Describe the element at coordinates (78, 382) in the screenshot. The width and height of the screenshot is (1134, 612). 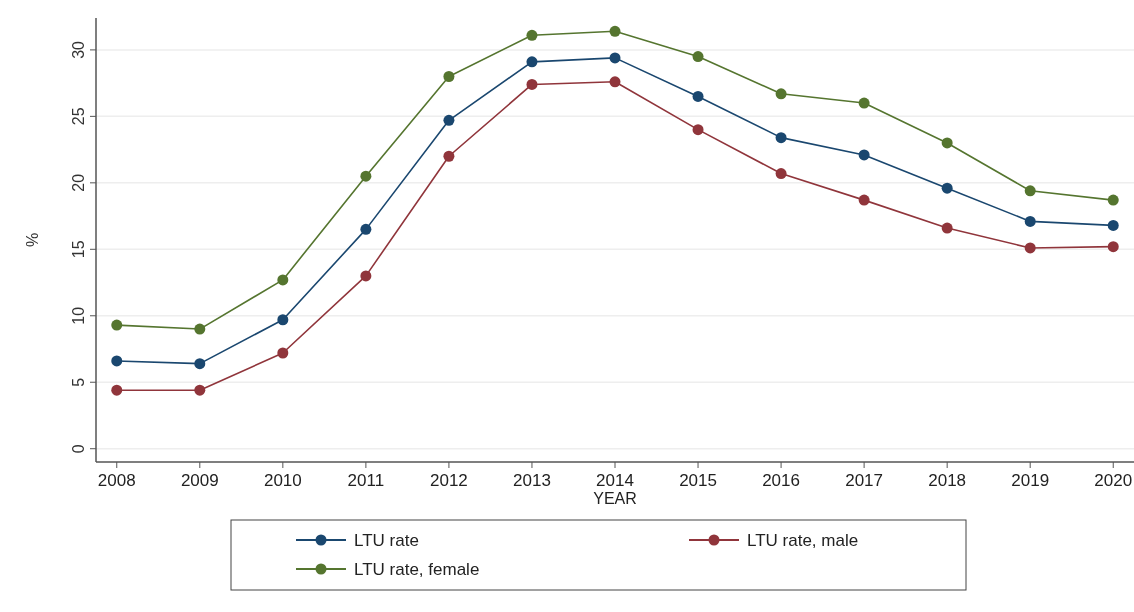
I see `y-tick-label: 5` at that location.